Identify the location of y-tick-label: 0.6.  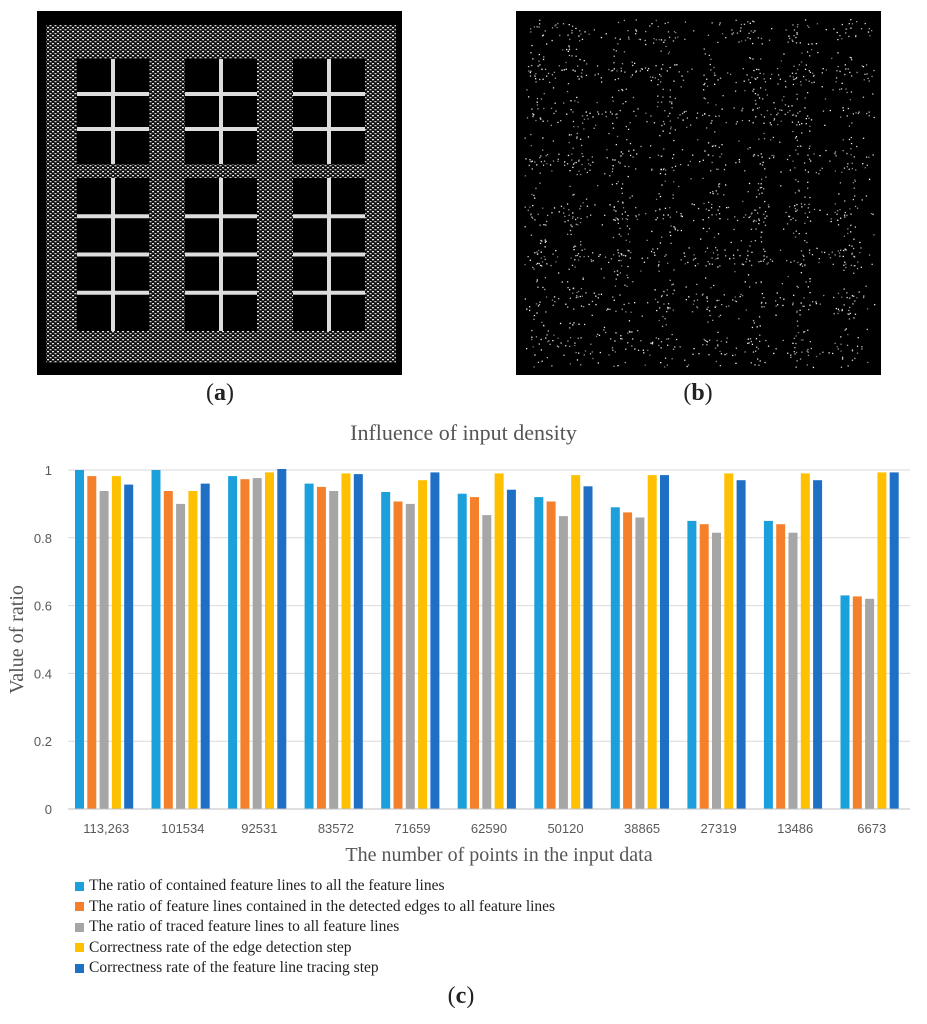
(43, 606).